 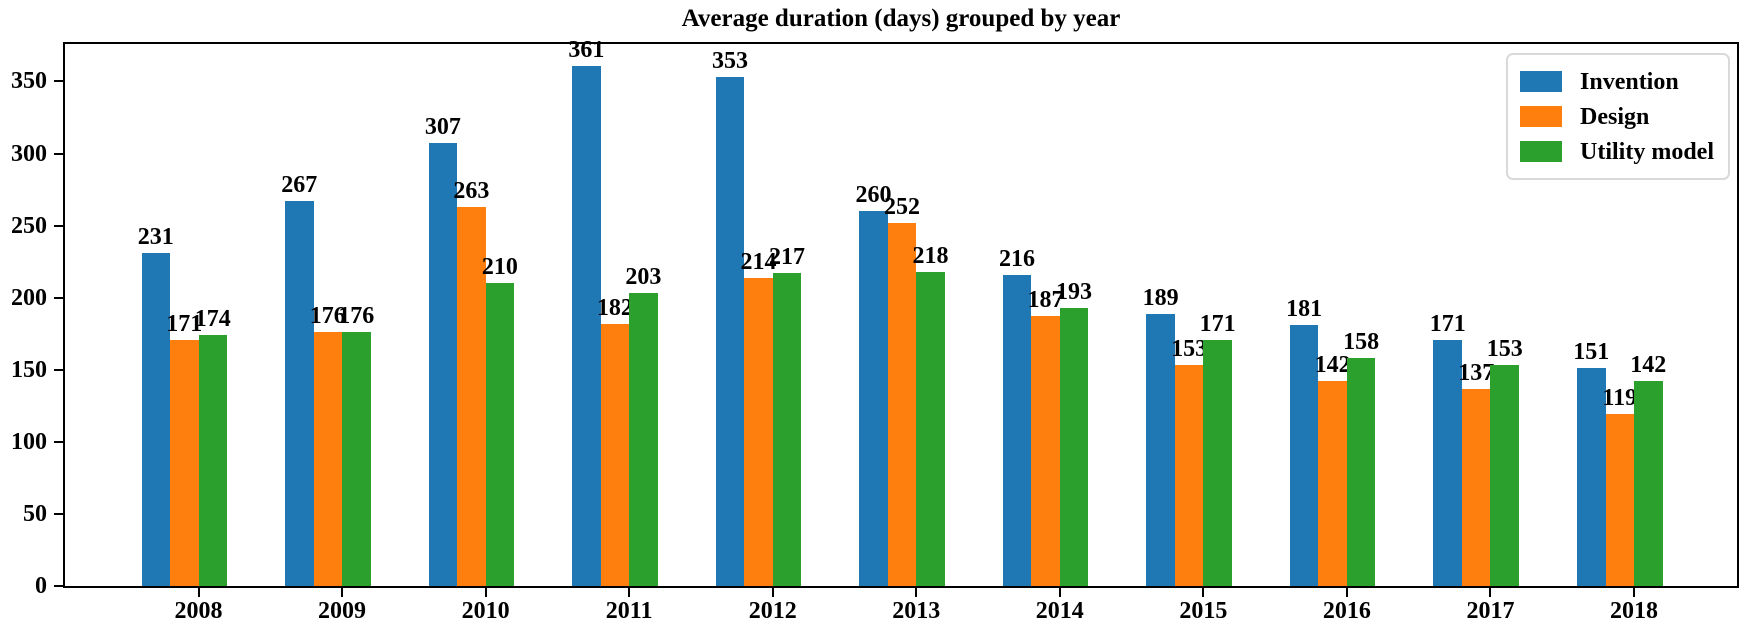 What do you see at coordinates (1304, 309) in the screenshot?
I see `bar-value-label: 181` at bounding box center [1304, 309].